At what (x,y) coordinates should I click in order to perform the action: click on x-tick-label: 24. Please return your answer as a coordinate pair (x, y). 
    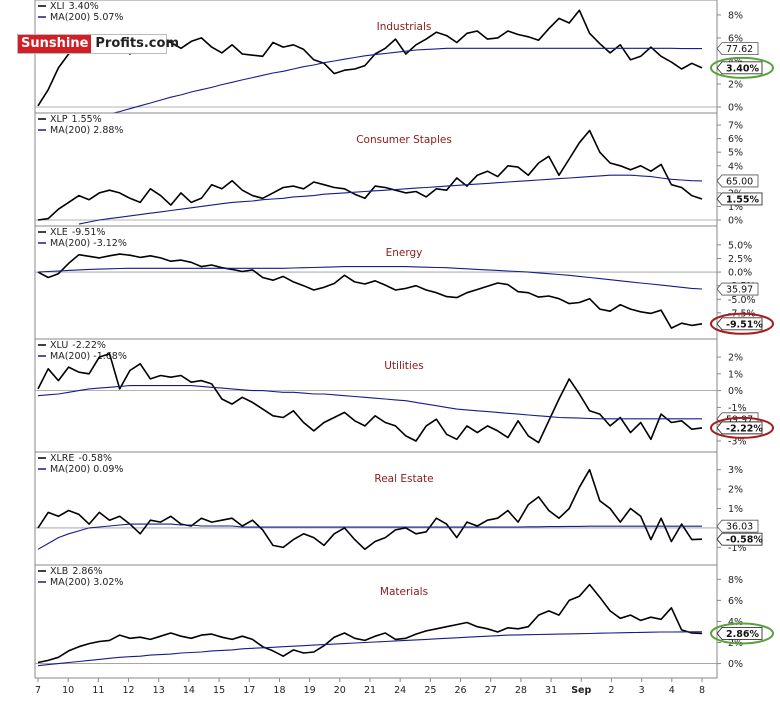
    Looking at the image, I should click on (400, 690).